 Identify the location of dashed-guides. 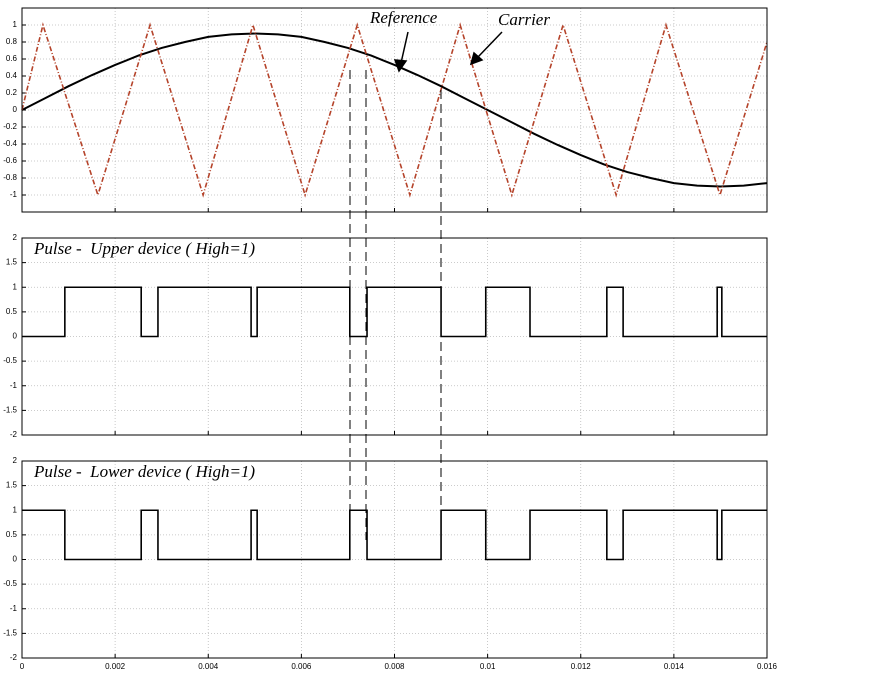
(395, 305).